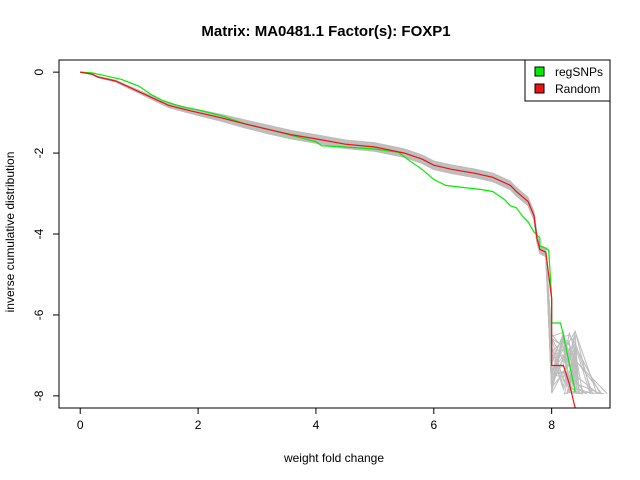  What do you see at coordinates (39, 395) in the screenshot?
I see `y-tick-label: -8` at bounding box center [39, 395].